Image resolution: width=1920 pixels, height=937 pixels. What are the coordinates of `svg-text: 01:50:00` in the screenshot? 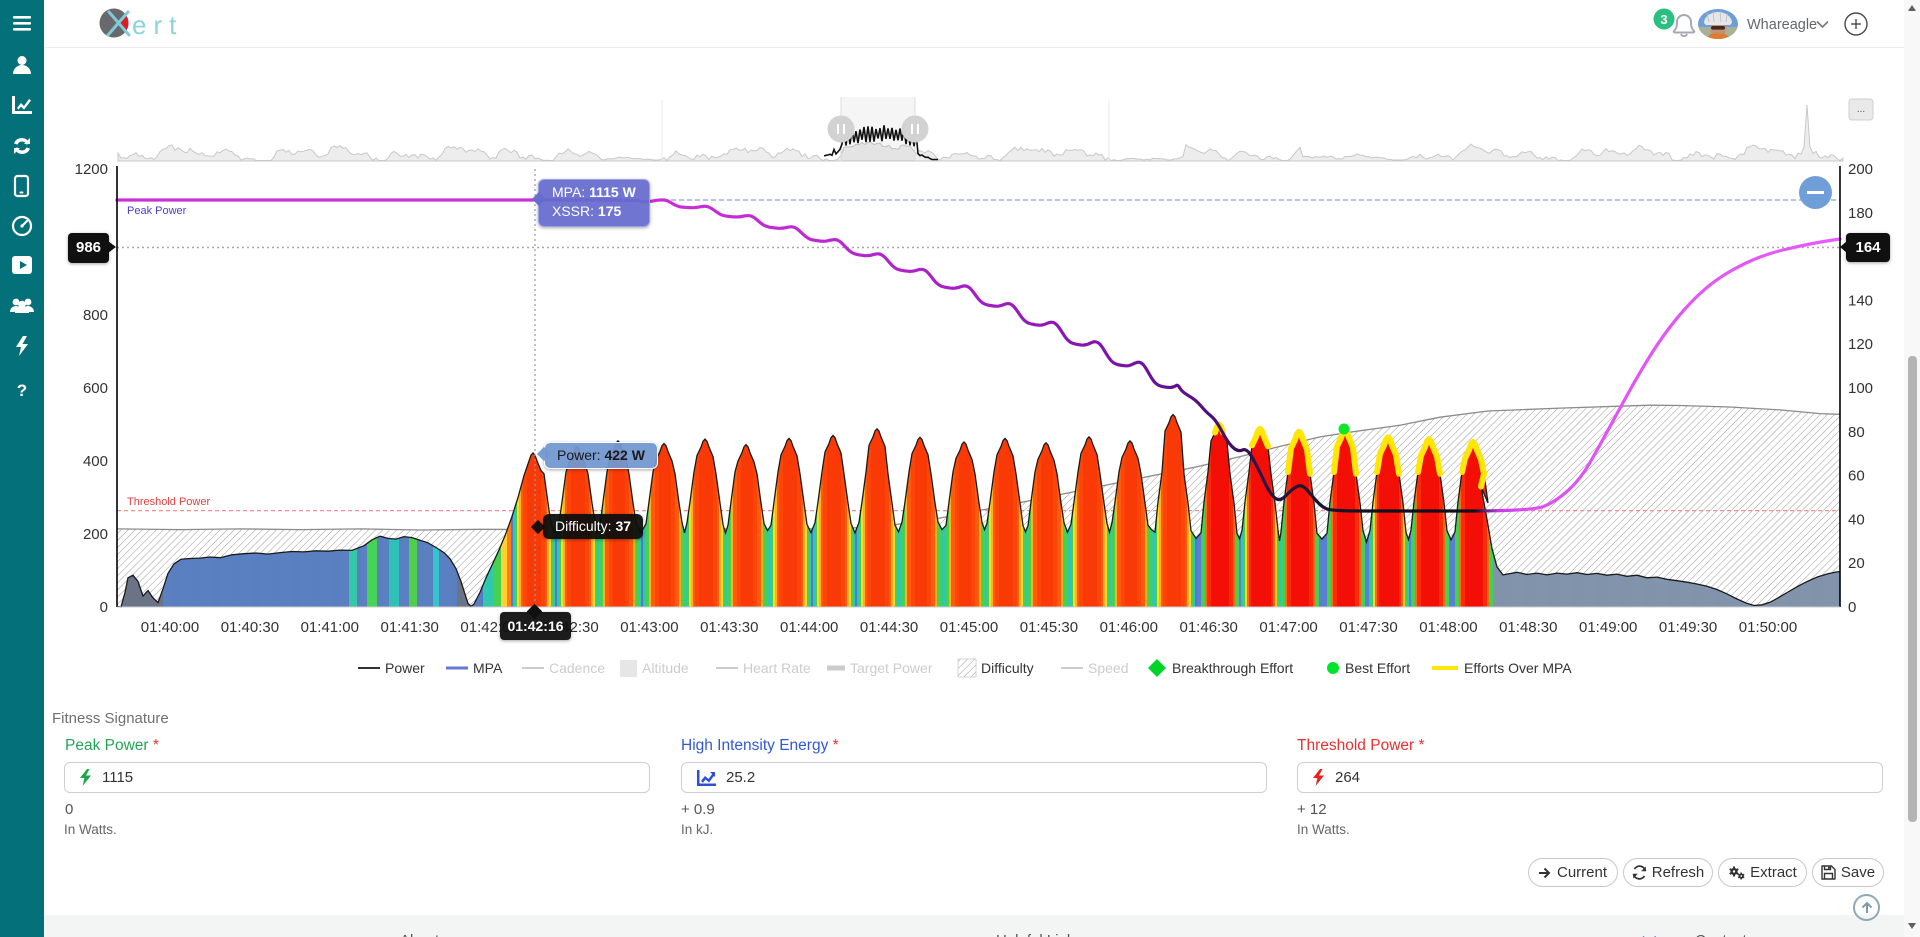 It's located at (1768, 627).